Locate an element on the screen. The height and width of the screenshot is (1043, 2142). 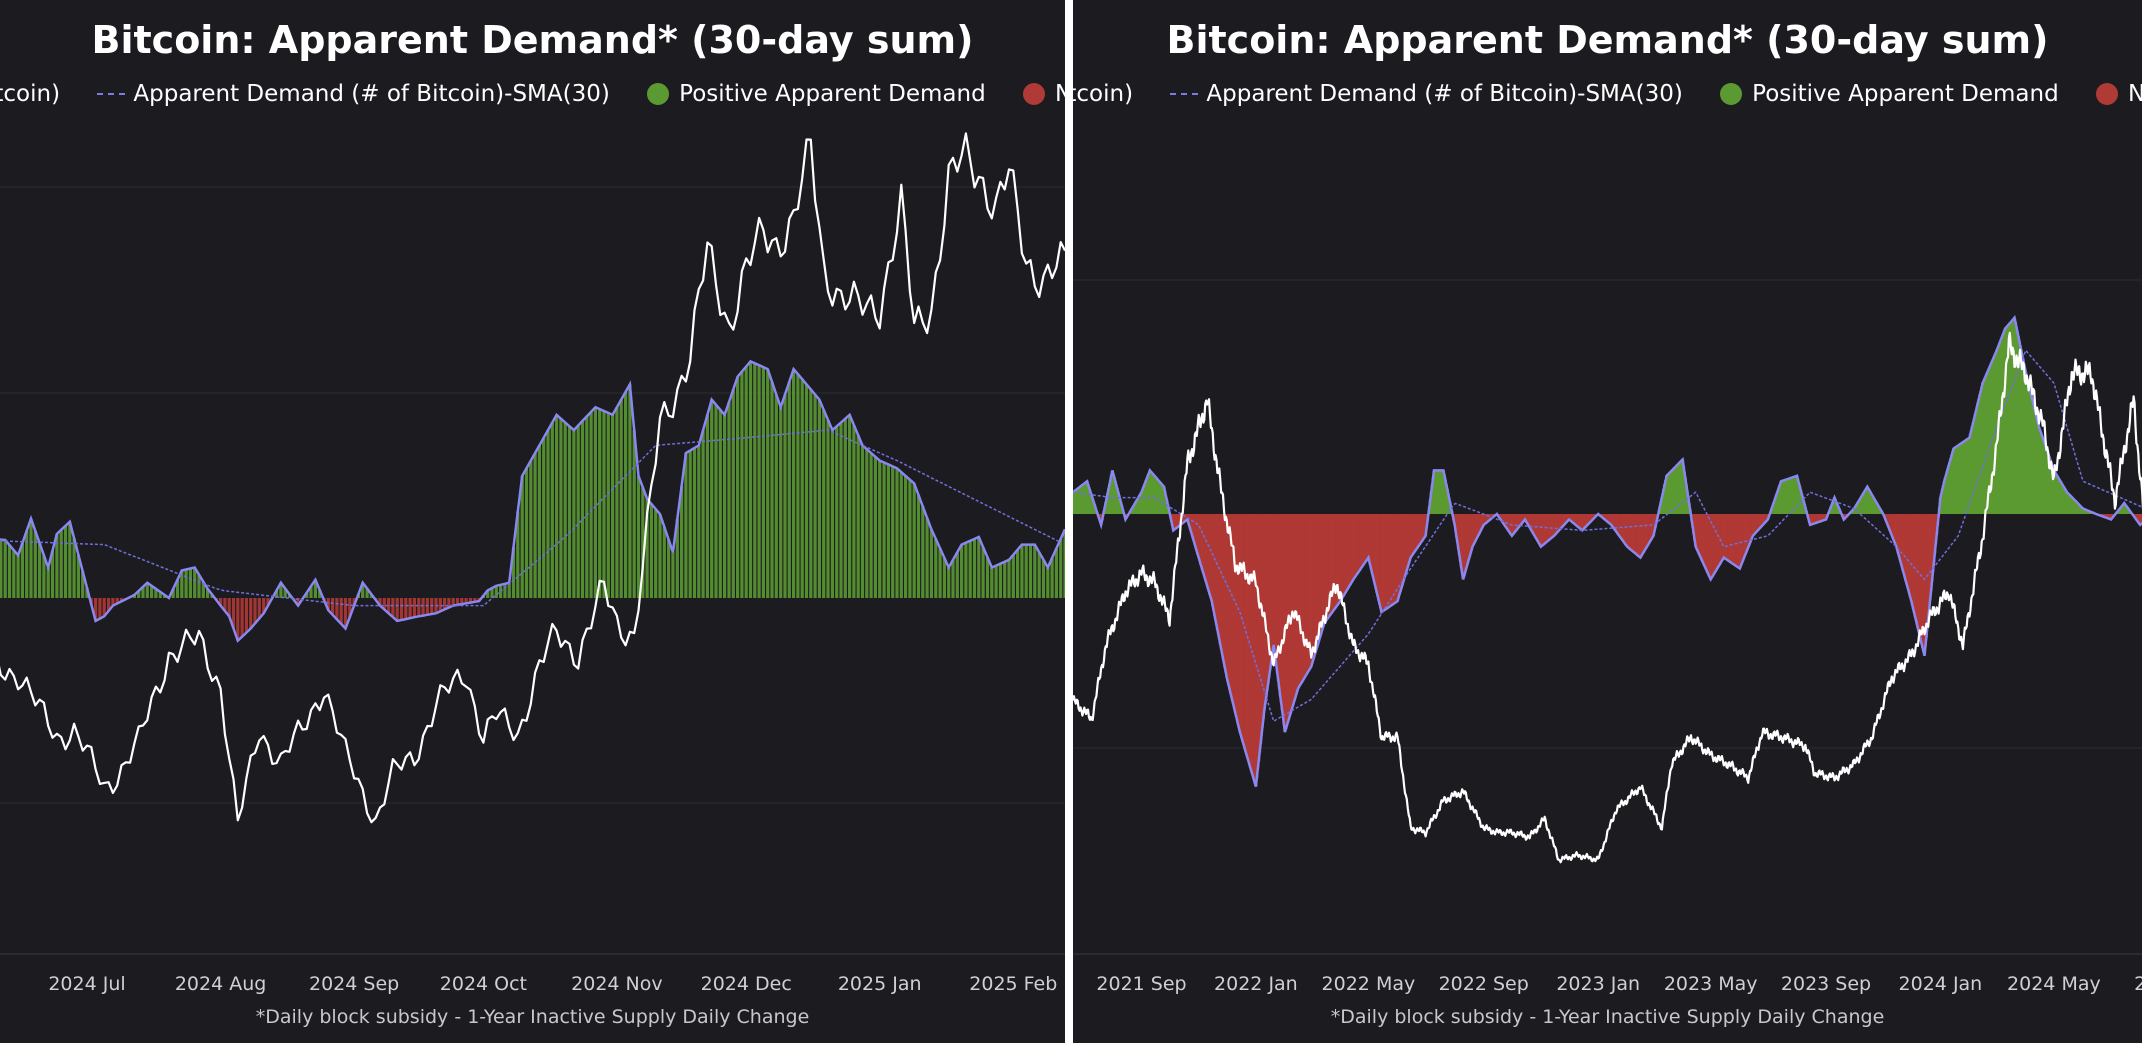
x-tick-label: 2022 Sep is located at coordinates (1484, 984).